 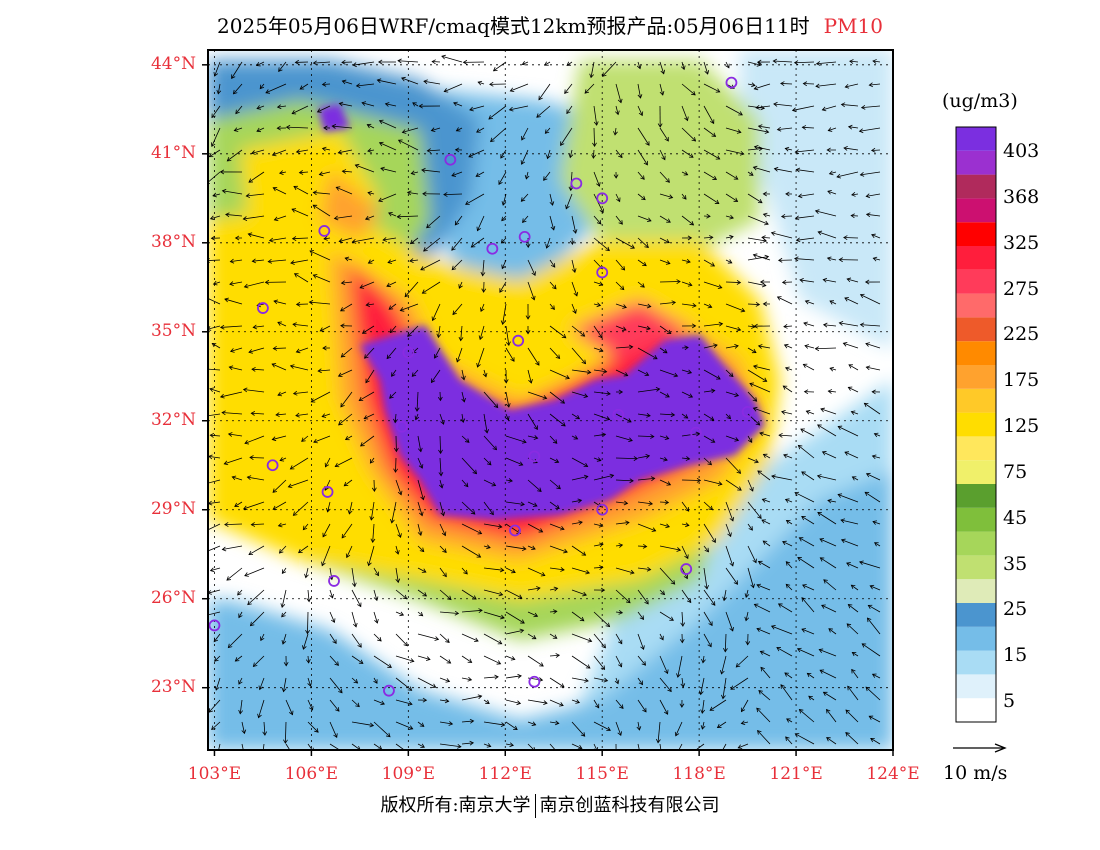 What do you see at coordinates (1021, 288) in the screenshot?
I see `colorbar-label: 275` at bounding box center [1021, 288].